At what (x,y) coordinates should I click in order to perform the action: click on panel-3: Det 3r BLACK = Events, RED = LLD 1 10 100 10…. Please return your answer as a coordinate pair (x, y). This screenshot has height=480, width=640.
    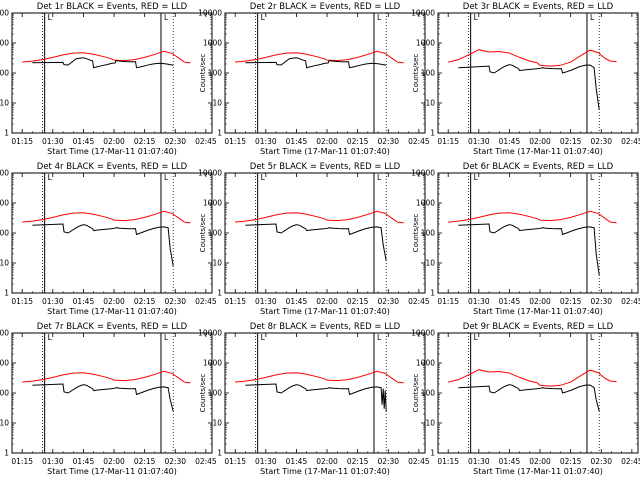
    Looking at the image, I should click on (525, 79).